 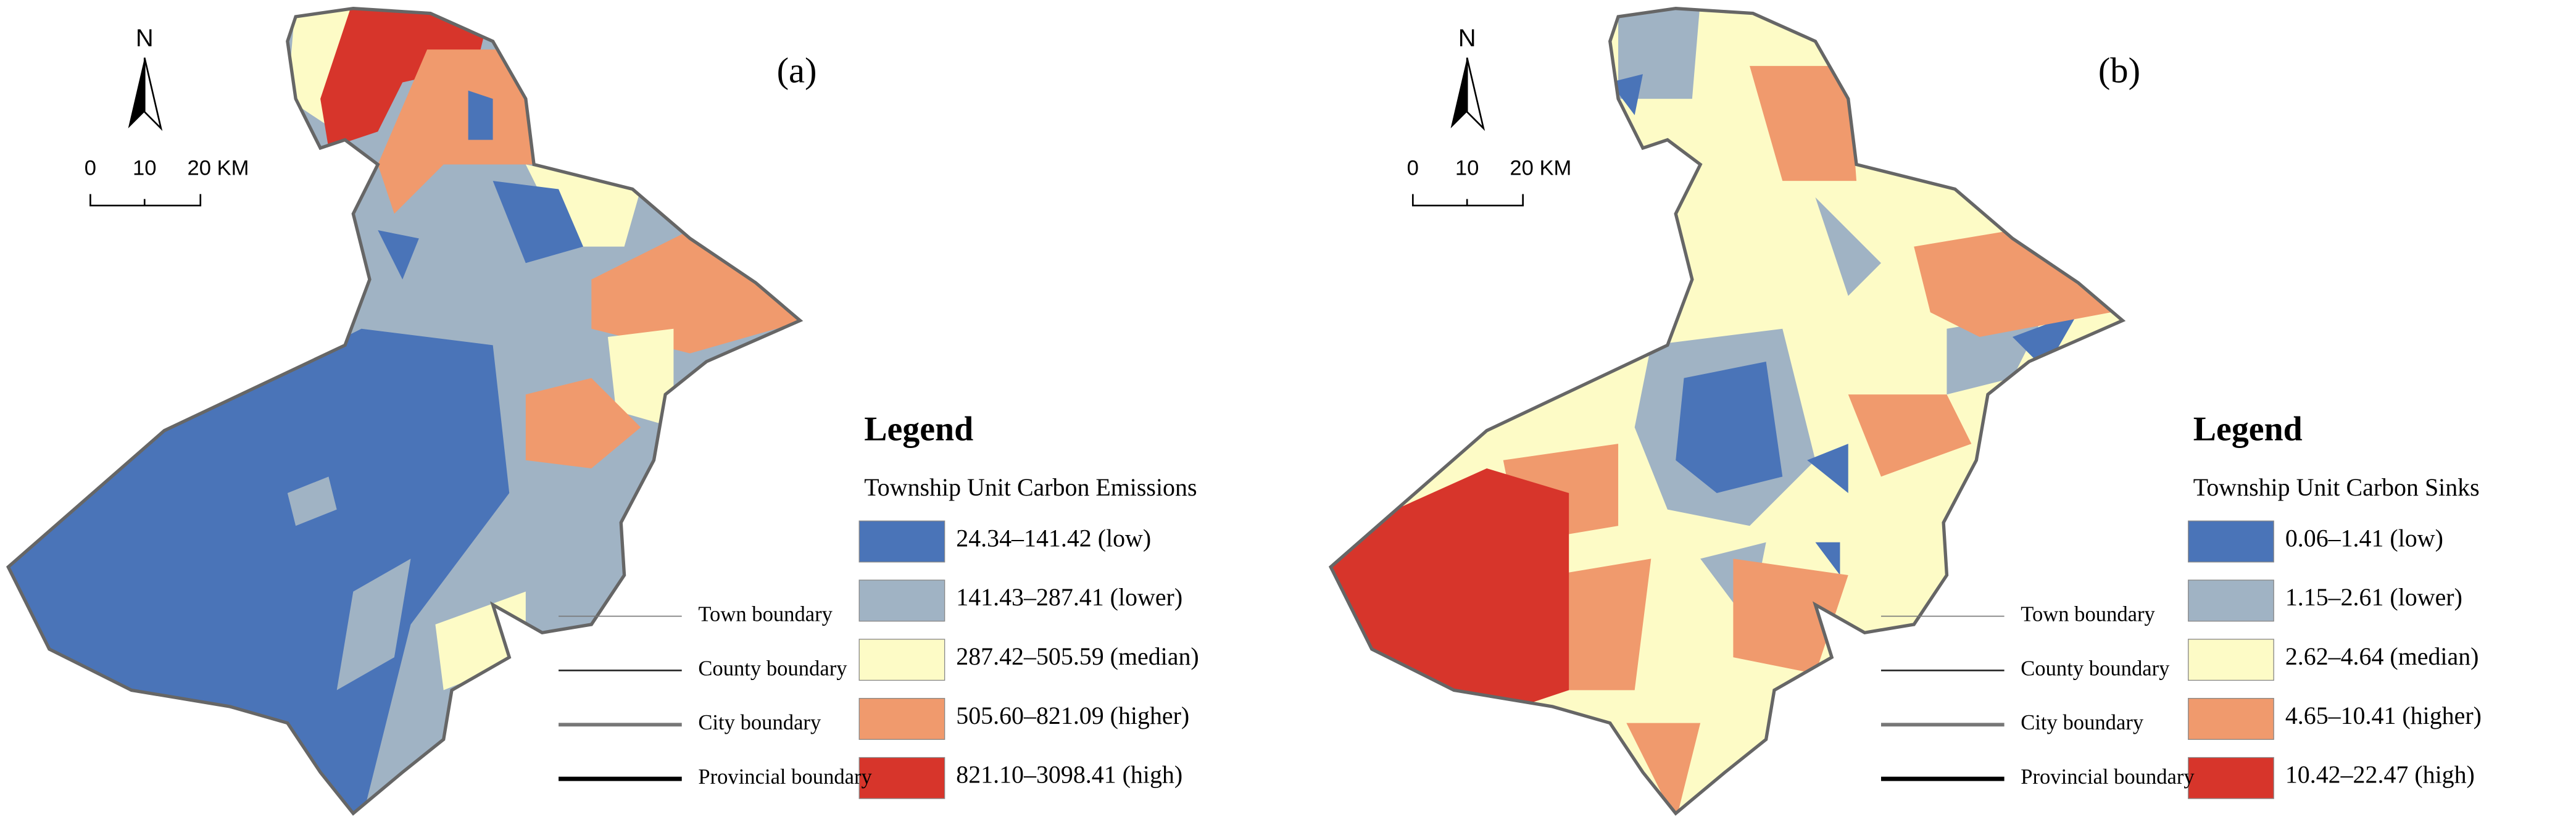 I want to click on legend-label: 821.10–3098.41 (high), so click(x=1069, y=775).